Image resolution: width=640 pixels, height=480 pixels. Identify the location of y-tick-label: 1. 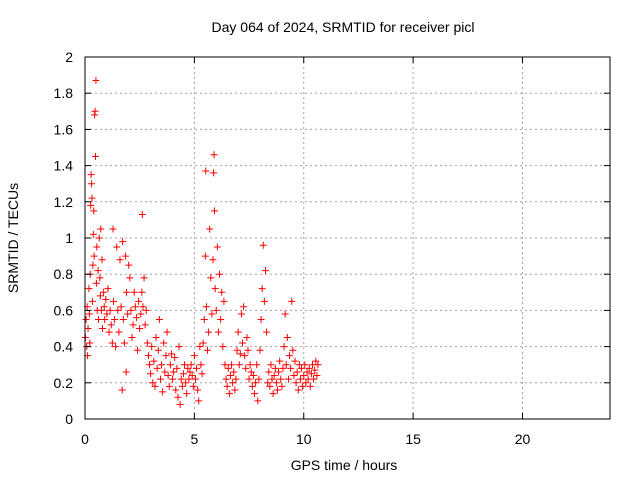
(69, 238).